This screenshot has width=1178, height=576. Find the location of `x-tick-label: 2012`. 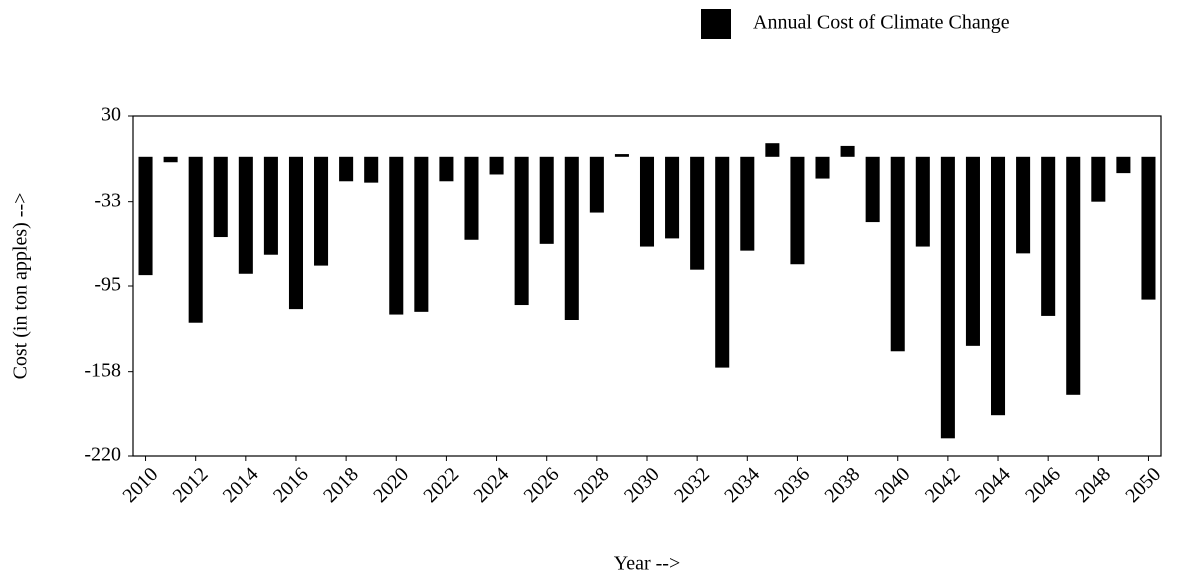

x-tick-label: 2012 is located at coordinates (191, 485).